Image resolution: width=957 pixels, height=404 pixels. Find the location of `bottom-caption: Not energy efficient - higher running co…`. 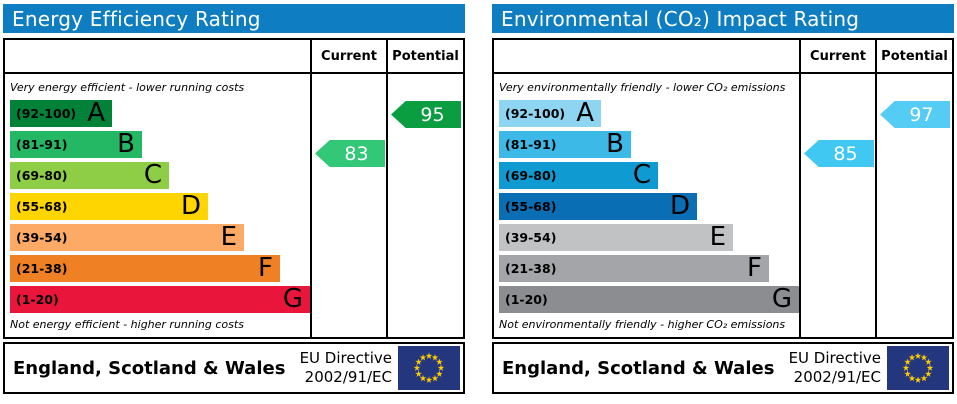

bottom-caption: Not energy efficient - higher running co… is located at coordinates (127, 324).